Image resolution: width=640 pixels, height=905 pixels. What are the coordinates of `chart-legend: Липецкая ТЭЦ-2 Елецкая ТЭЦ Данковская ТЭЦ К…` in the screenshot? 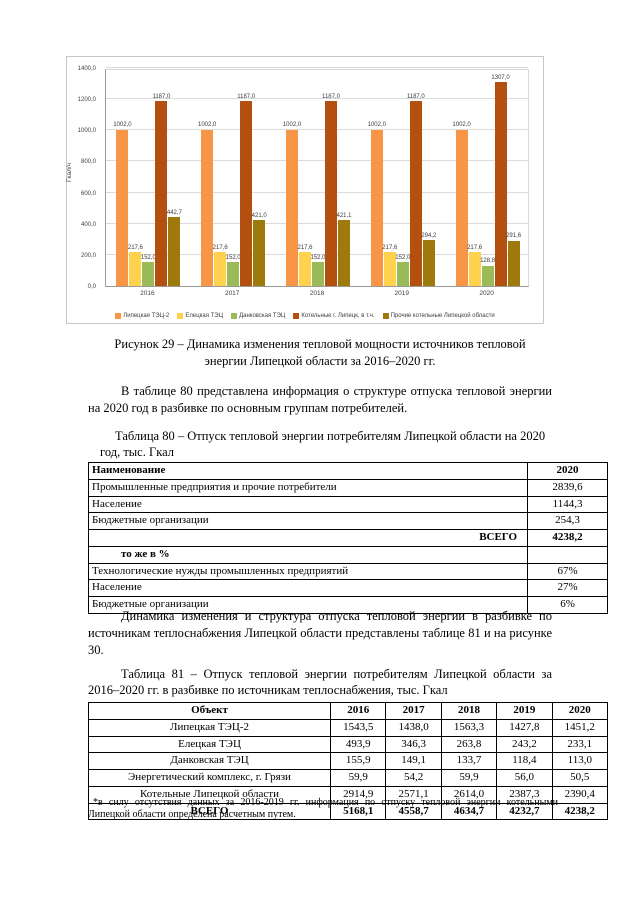 It's located at (305, 316).